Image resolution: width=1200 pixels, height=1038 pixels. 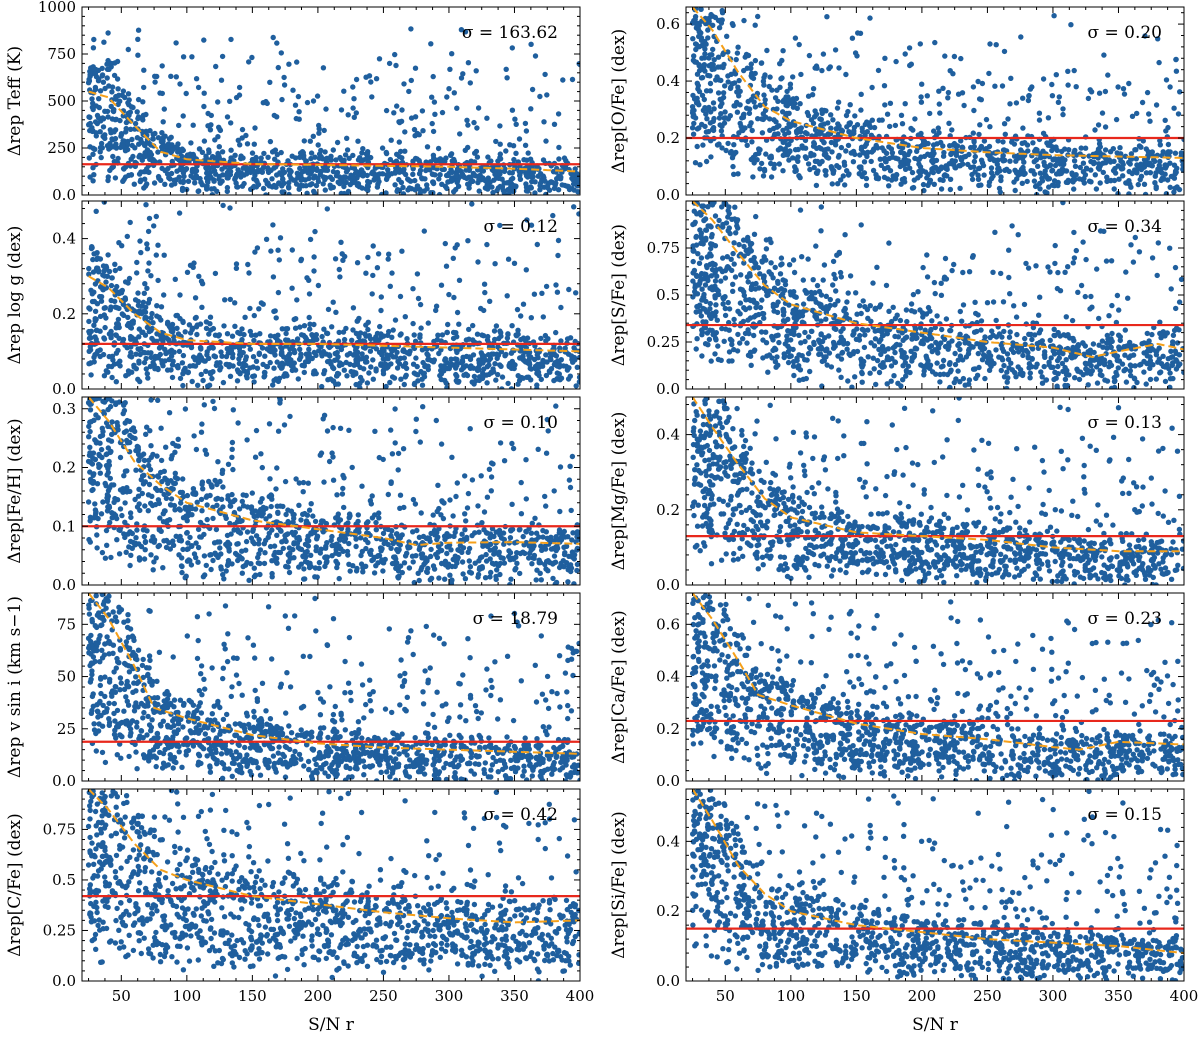 I want to click on y-axis-label: Δrep Teff (K), so click(x=15, y=101).